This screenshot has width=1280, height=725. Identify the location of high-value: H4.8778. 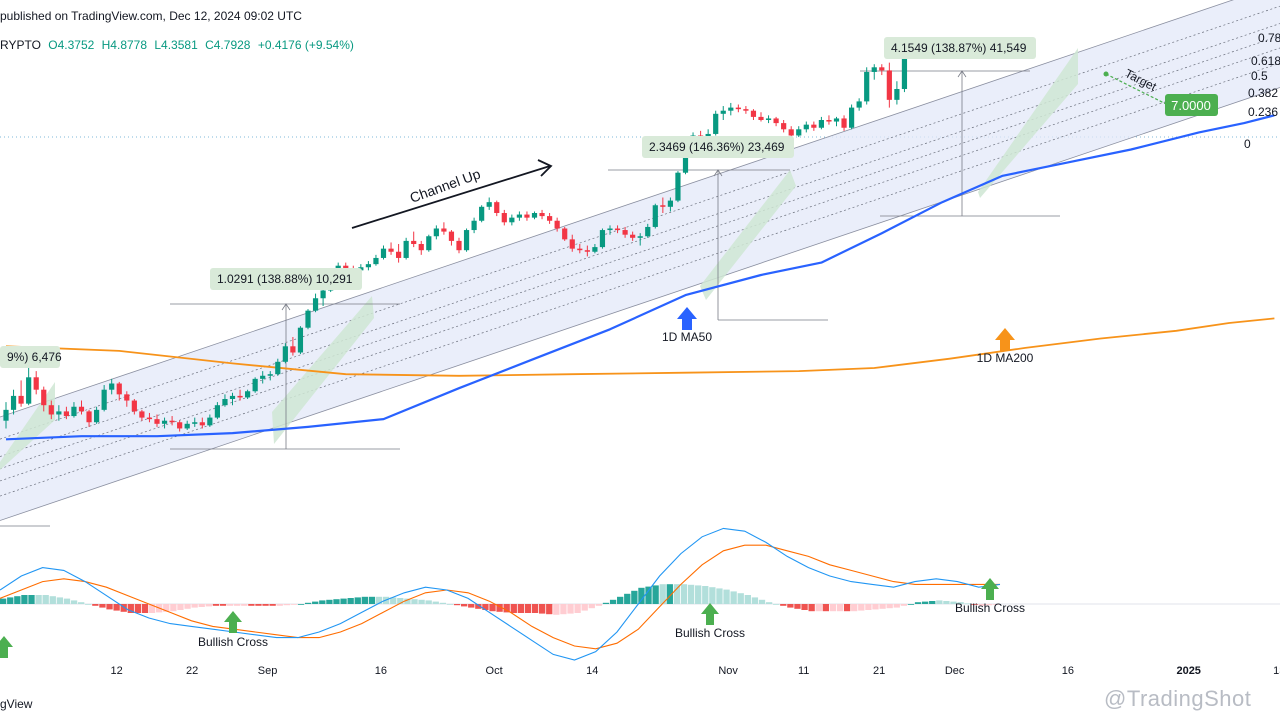
(124, 45).